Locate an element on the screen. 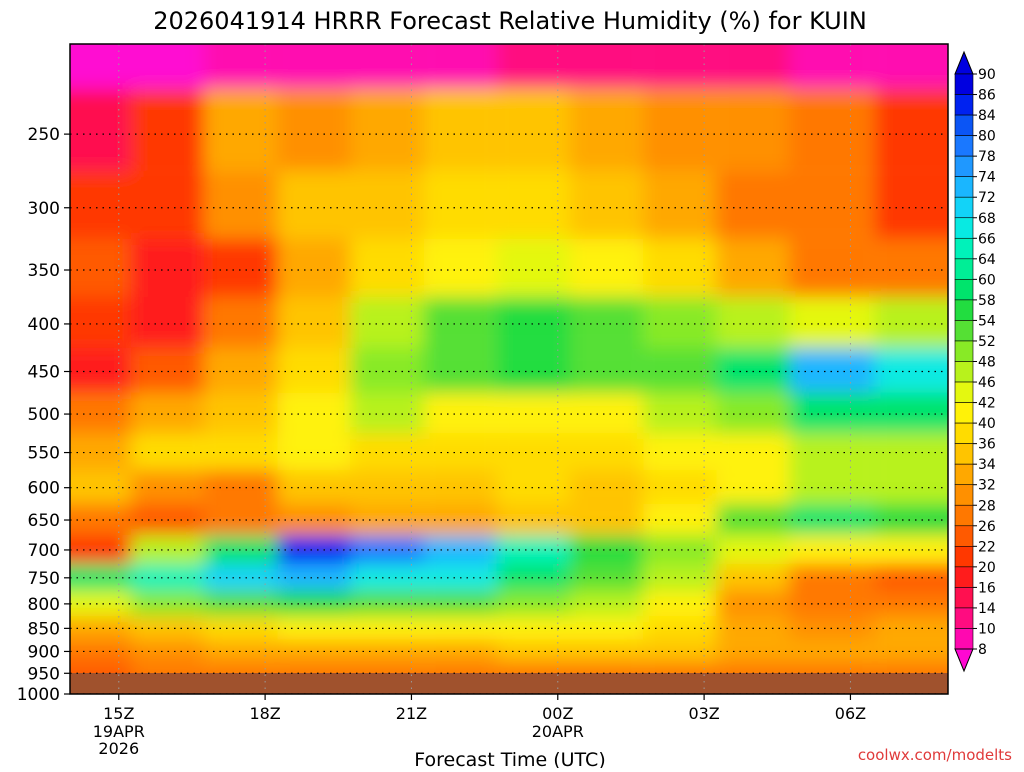  x-tick-label: 18Z is located at coordinates (264, 713).